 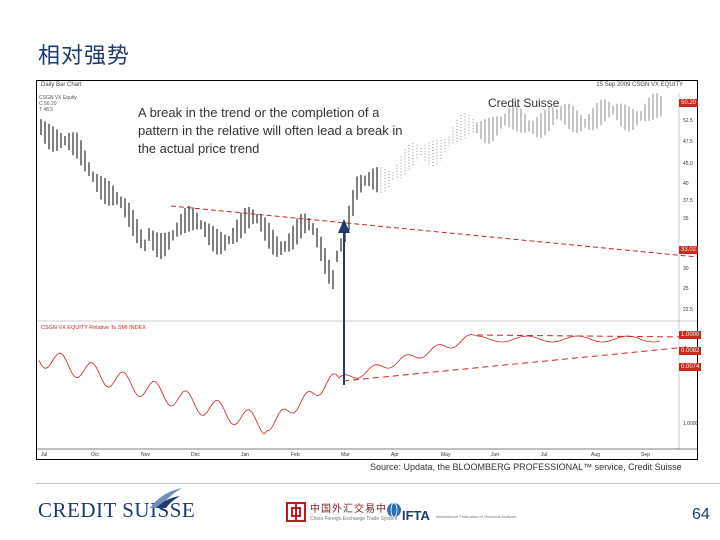 What do you see at coordinates (686, 289) in the screenshot?
I see `upper-axis-tick: 25` at bounding box center [686, 289].